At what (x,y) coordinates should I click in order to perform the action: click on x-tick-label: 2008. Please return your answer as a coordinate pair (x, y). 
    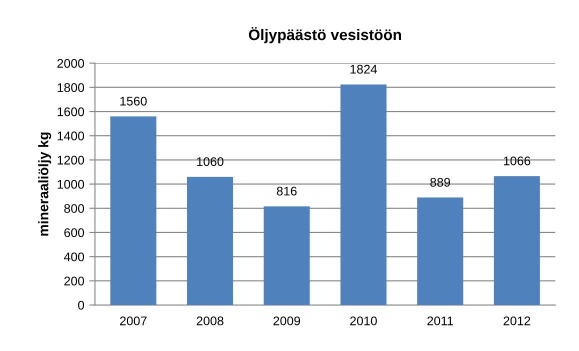
    Looking at the image, I should click on (210, 321).